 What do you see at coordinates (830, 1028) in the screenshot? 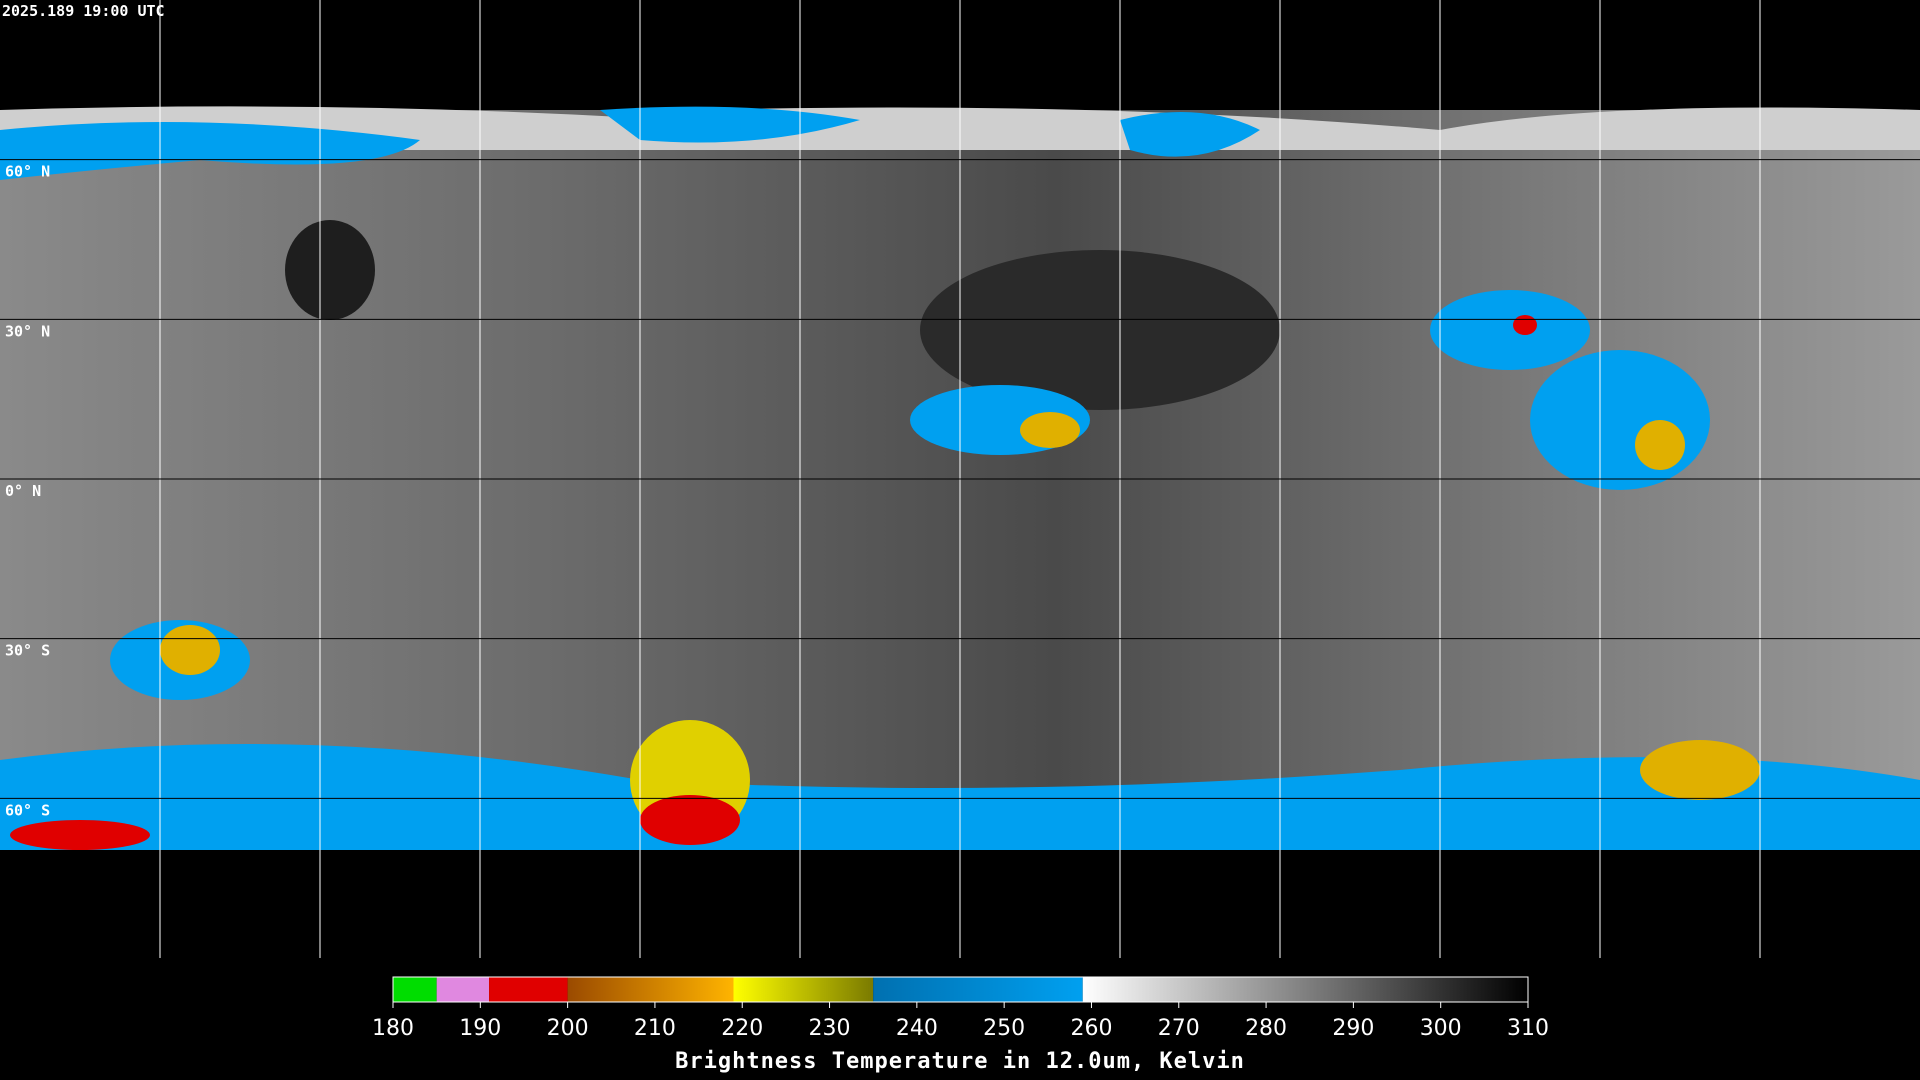
I see `tick-label: 230` at bounding box center [830, 1028].